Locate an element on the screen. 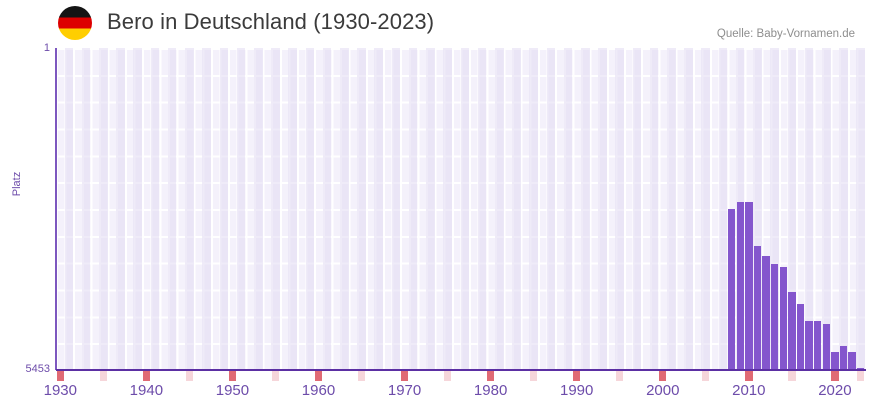 The image size is (873, 412). x-axis-tick-label: 1980 is located at coordinates (490, 390).